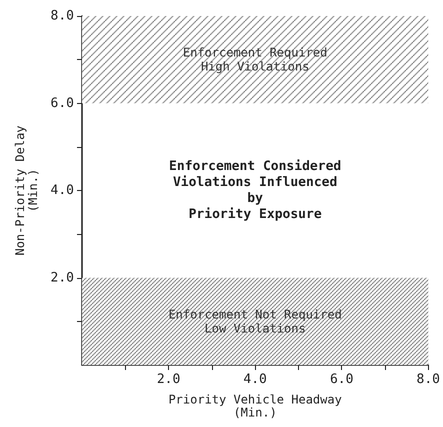 This screenshot has width=443, height=427. Describe the element at coordinates (342, 379) in the screenshot. I see `x-tick-label: 6.0` at that location.